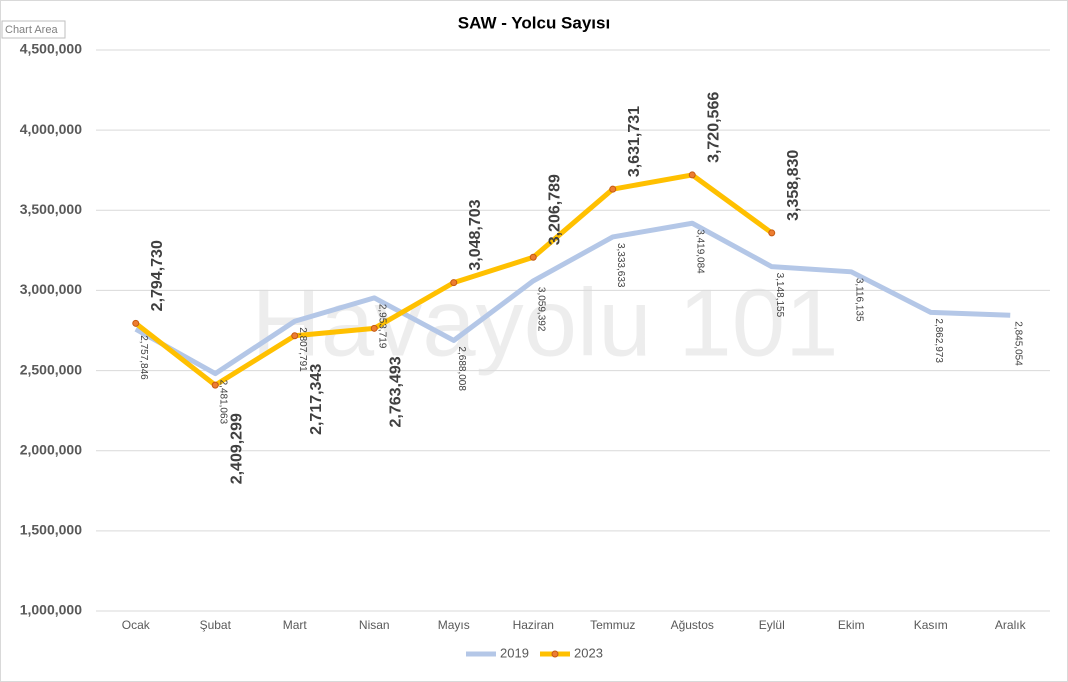 The height and width of the screenshot is (682, 1068). What do you see at coordinates (51, 610) in the screenshot?
I see `y-tick-label: 1,000,000` at bounding box center [51, 610].